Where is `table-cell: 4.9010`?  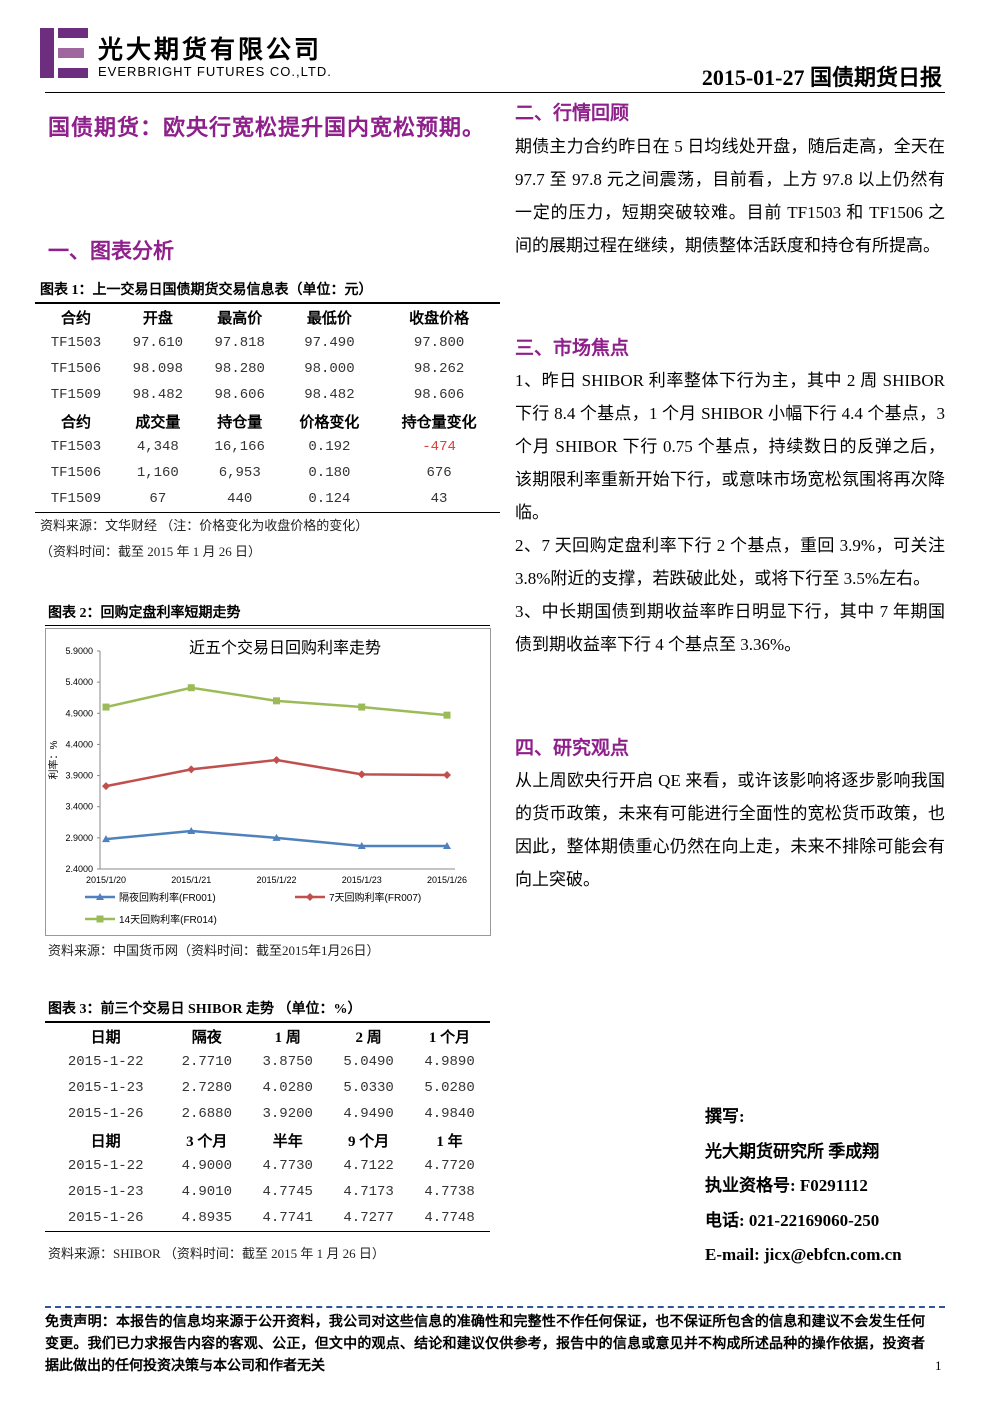
table-cell: 4.9010 is located at coordinates (206, 1192).